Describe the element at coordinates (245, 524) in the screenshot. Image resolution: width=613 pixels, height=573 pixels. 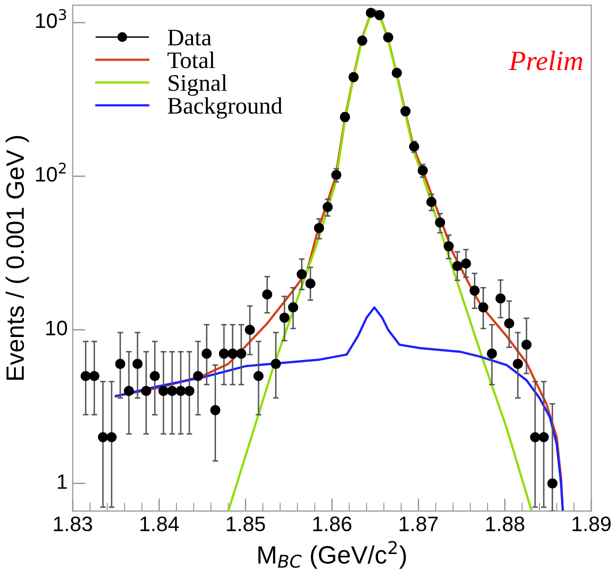
I see `x-tick-label: 1.85` at that location.